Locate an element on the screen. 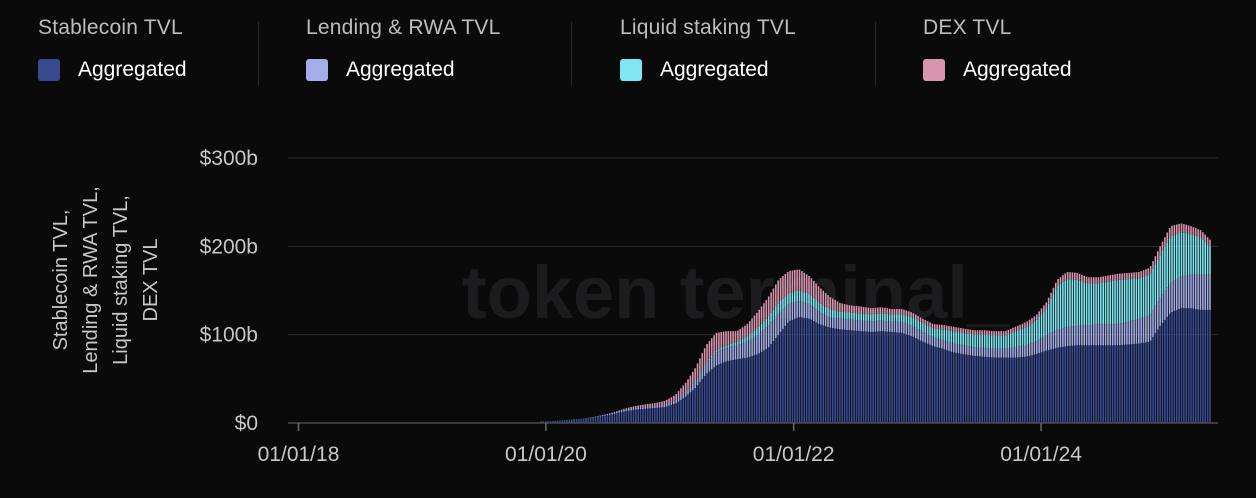 Image resolution: width=1256 pixels, height=498 pixels. y-tick-label: $100b is located at coordinates (229, 335).